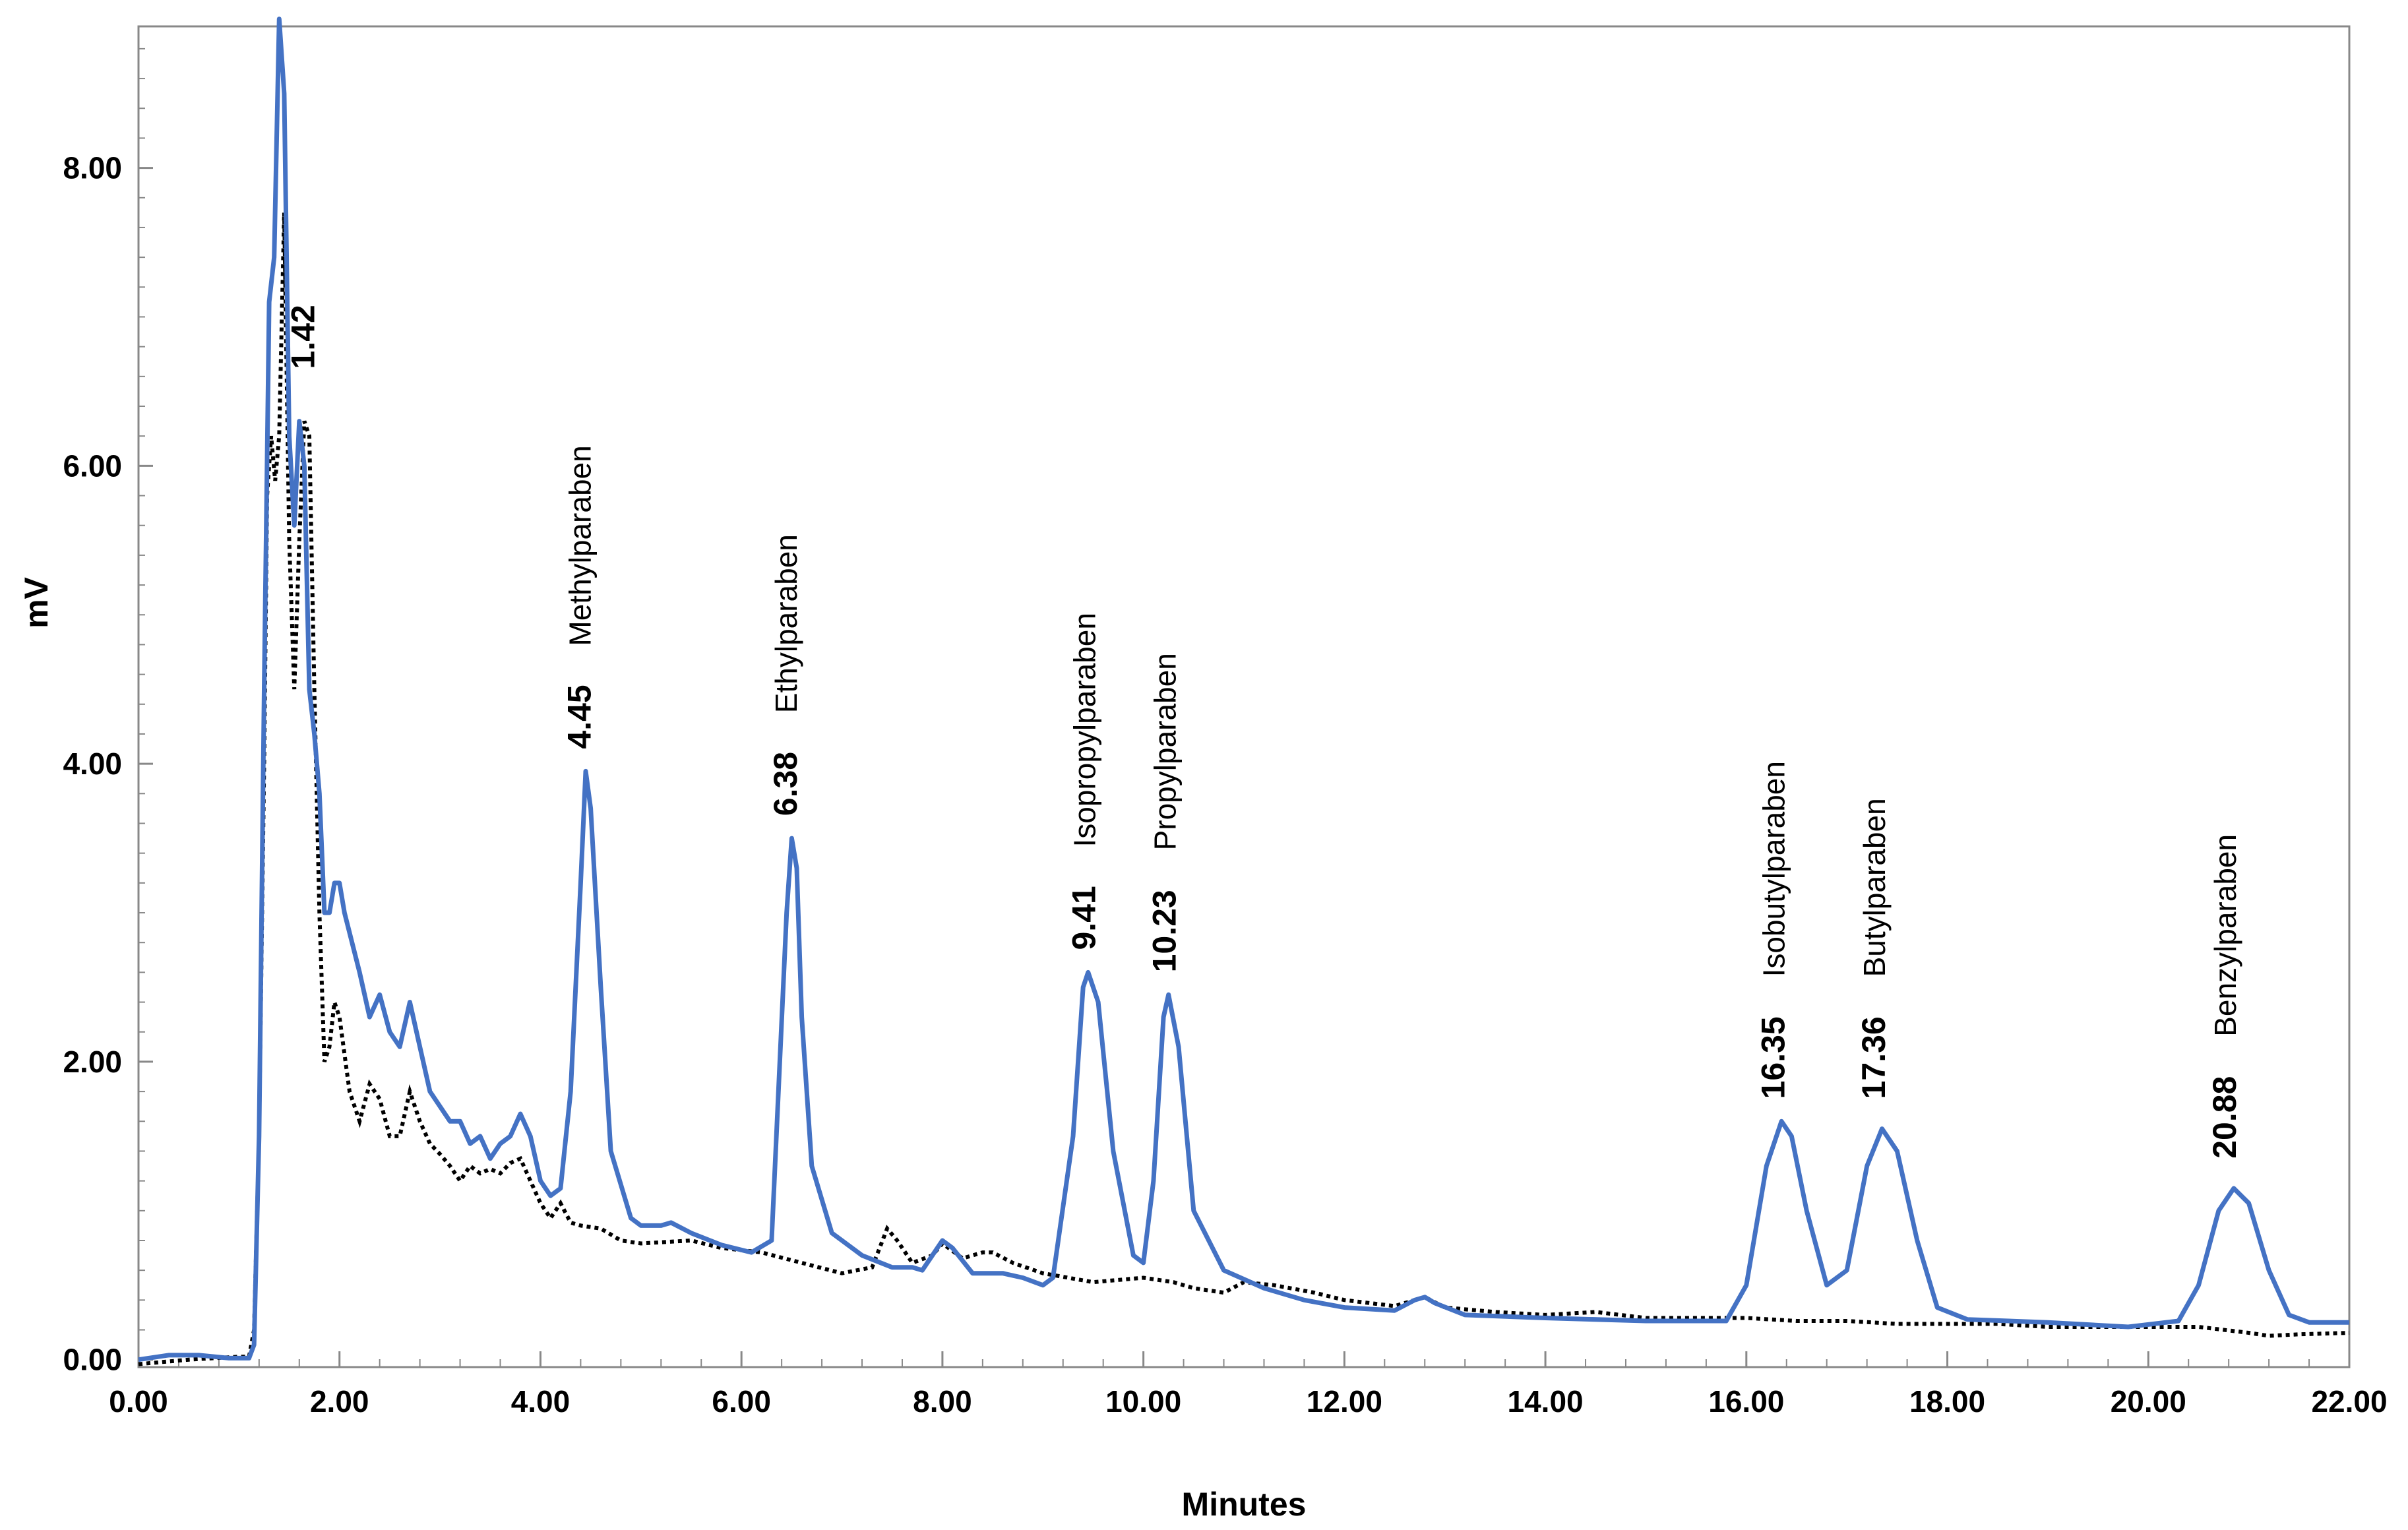 The width and height of the screenshot is (2408, 1530). I want to click on x-tick-label: 6.00, so click(741, 1401).